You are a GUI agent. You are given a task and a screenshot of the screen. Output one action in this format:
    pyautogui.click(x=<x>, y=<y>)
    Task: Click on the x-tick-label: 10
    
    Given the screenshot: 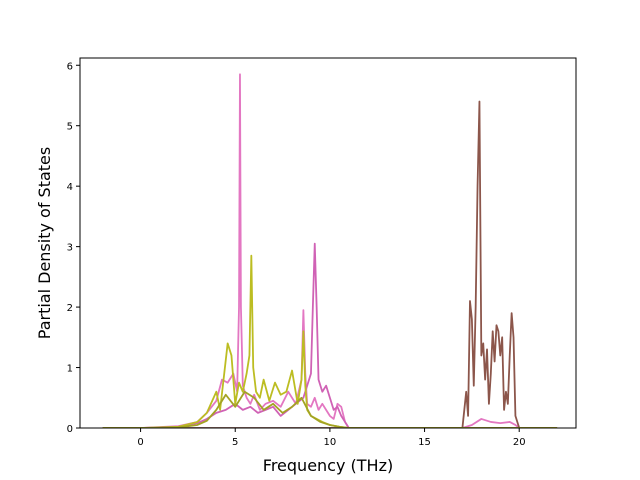 What is the action you would take?
    pyautogui.click(x=330, y=442)
    